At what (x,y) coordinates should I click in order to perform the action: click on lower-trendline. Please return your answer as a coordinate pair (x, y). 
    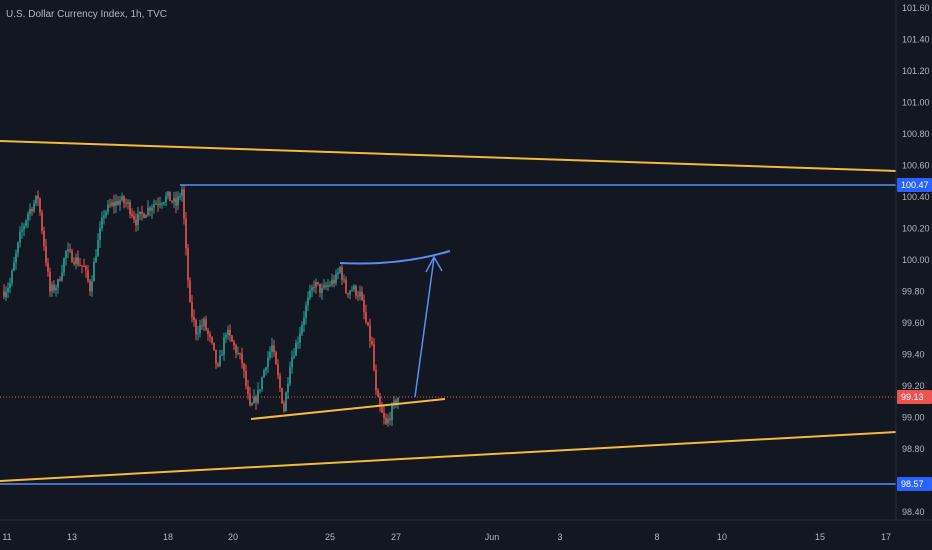
    Looking at the image, I should click on (448, 456).